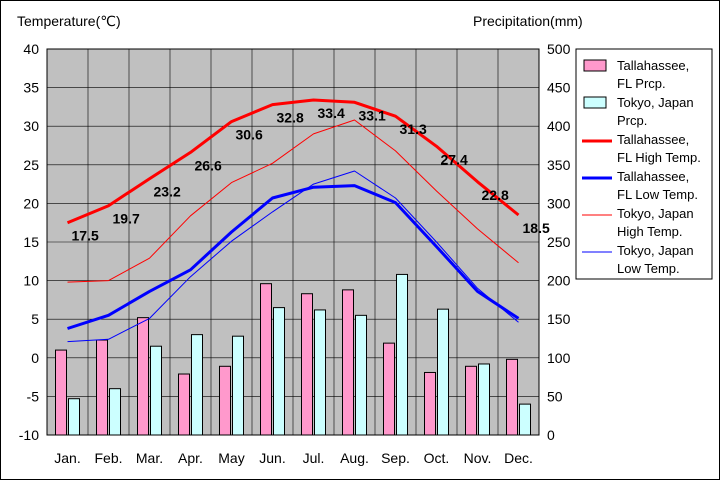 The width and height of the screenshot is (720, 484). I want to click on x-tick-label: Nov., so click(478, 458).